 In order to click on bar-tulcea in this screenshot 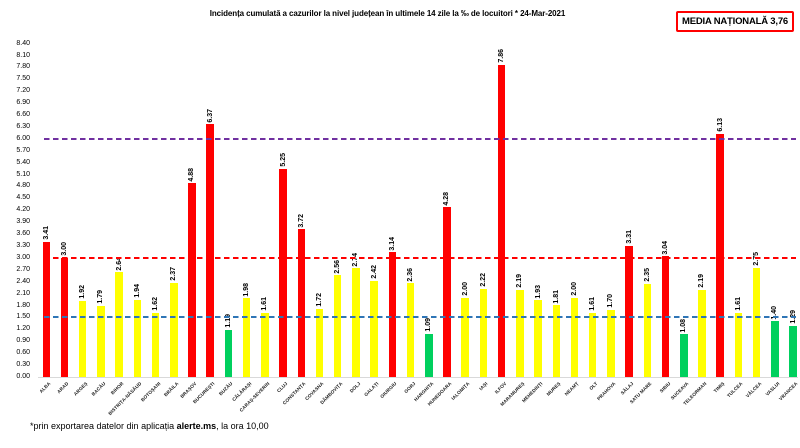, I will do `click(738, 345)`.